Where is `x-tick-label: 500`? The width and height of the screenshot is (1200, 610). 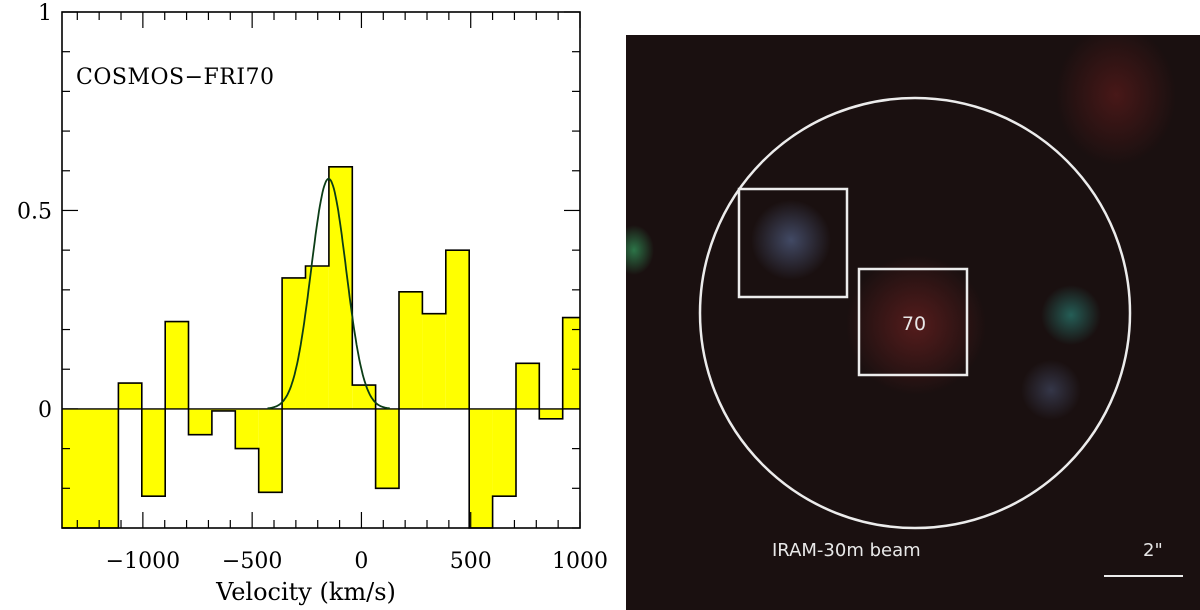 x-tick-label: 500 is located at coordinates (471, 561).